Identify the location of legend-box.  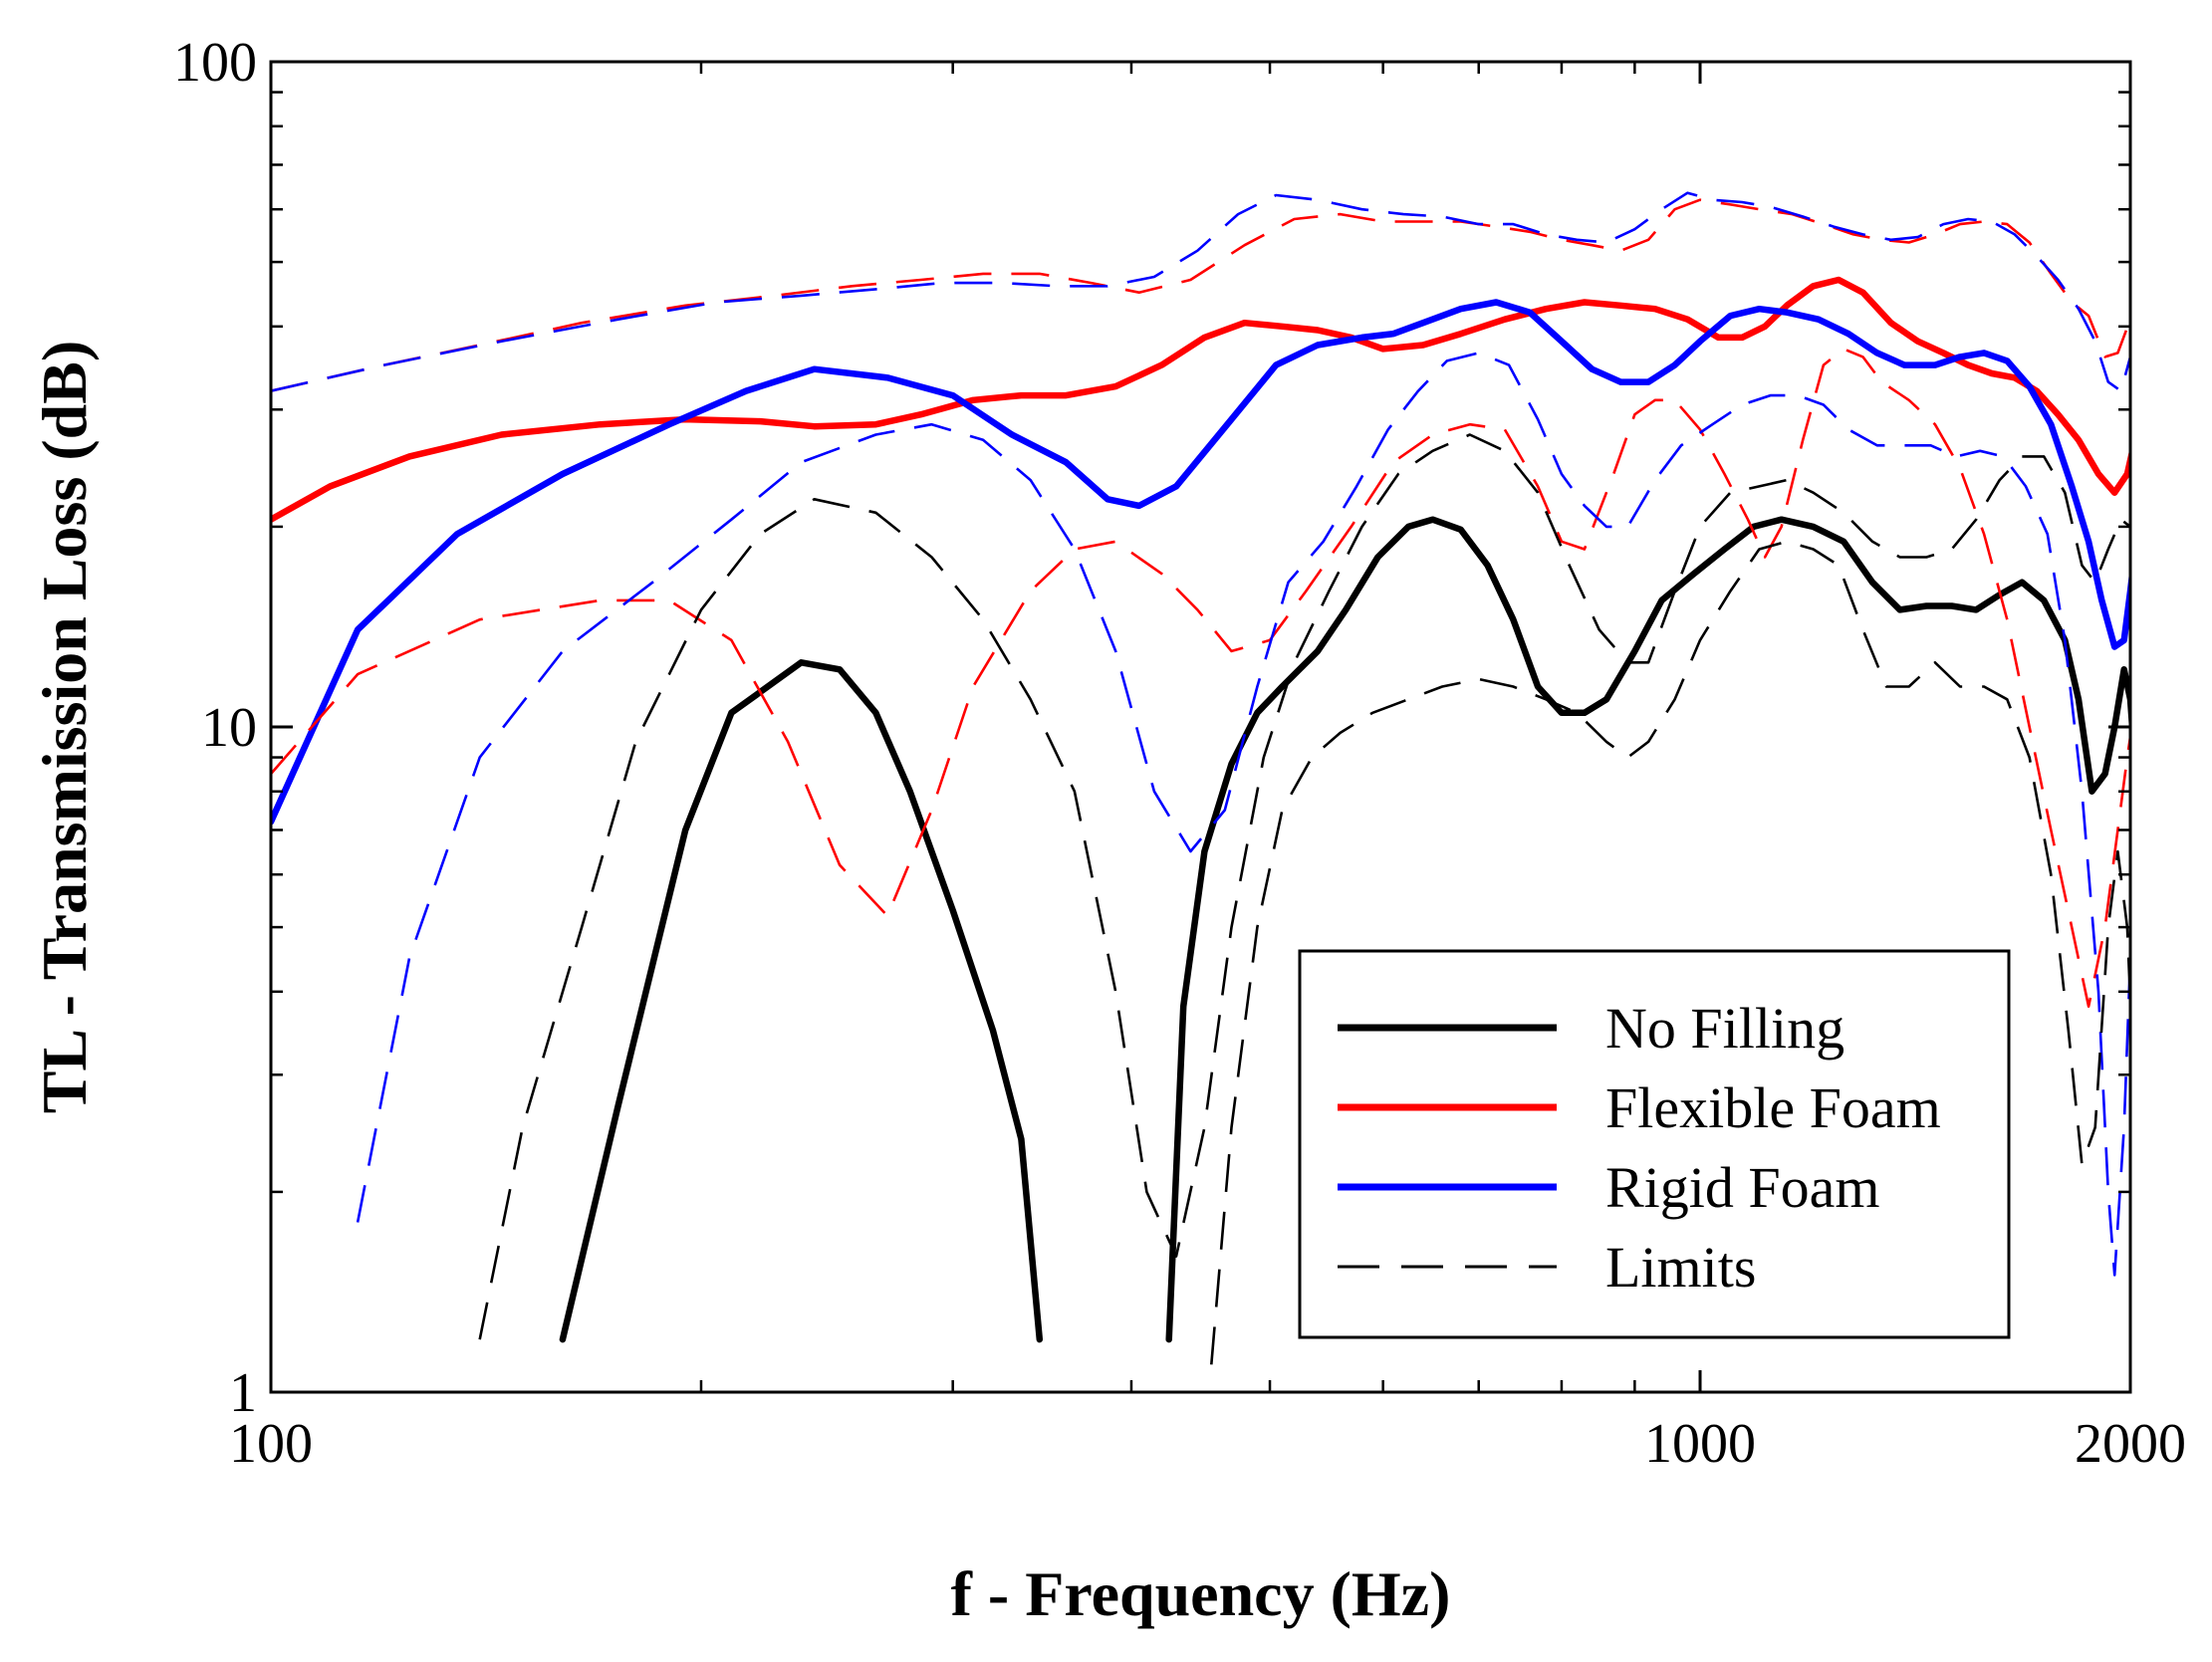
(1654, 1144).